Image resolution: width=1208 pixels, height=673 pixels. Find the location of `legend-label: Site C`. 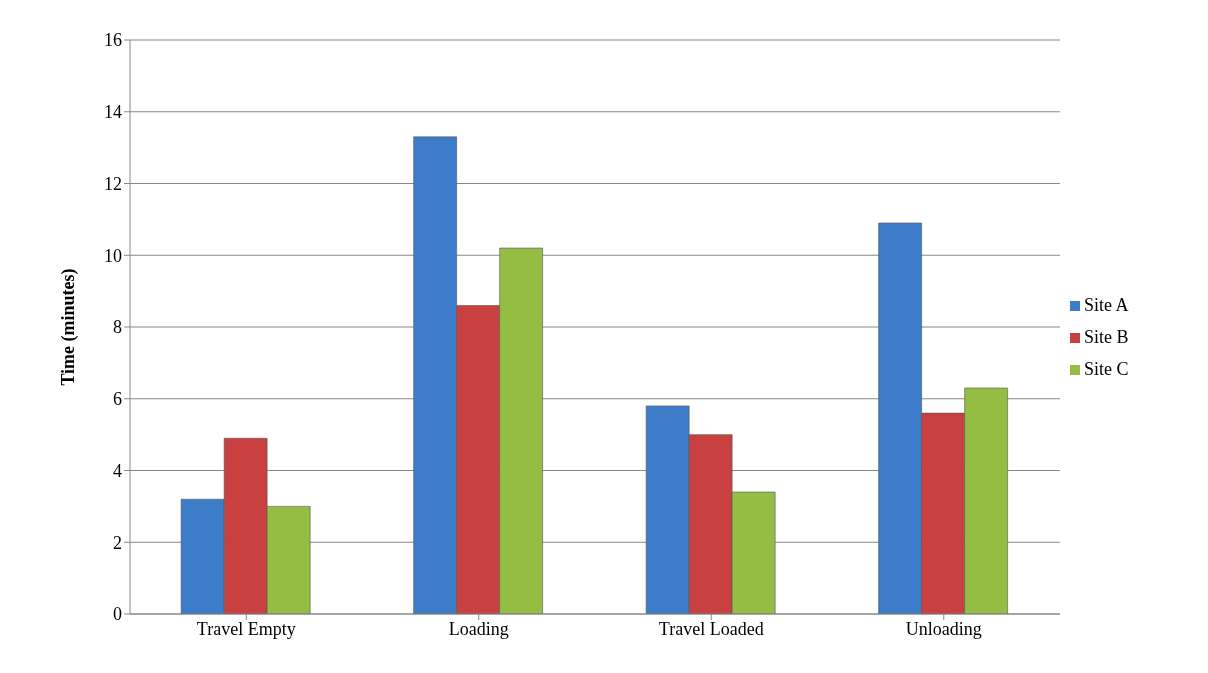

legend-label: Site C is located at coordinates (1106, 368).